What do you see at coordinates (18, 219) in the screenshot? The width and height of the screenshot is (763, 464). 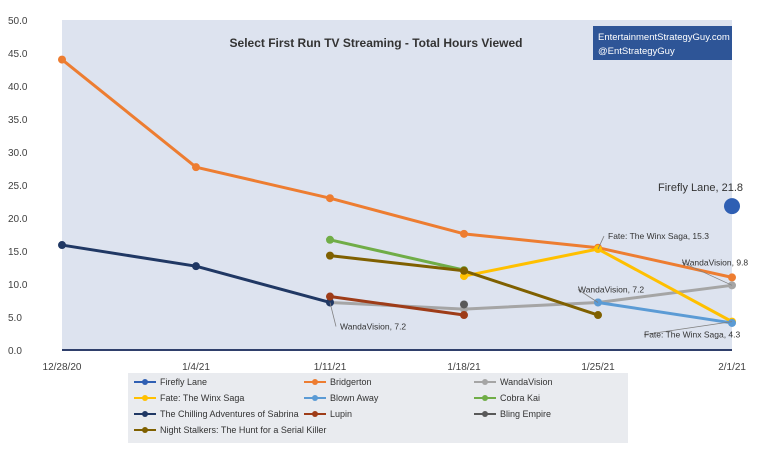 I see `y-tick-label: 20.0` at bounding box center [18, 219].